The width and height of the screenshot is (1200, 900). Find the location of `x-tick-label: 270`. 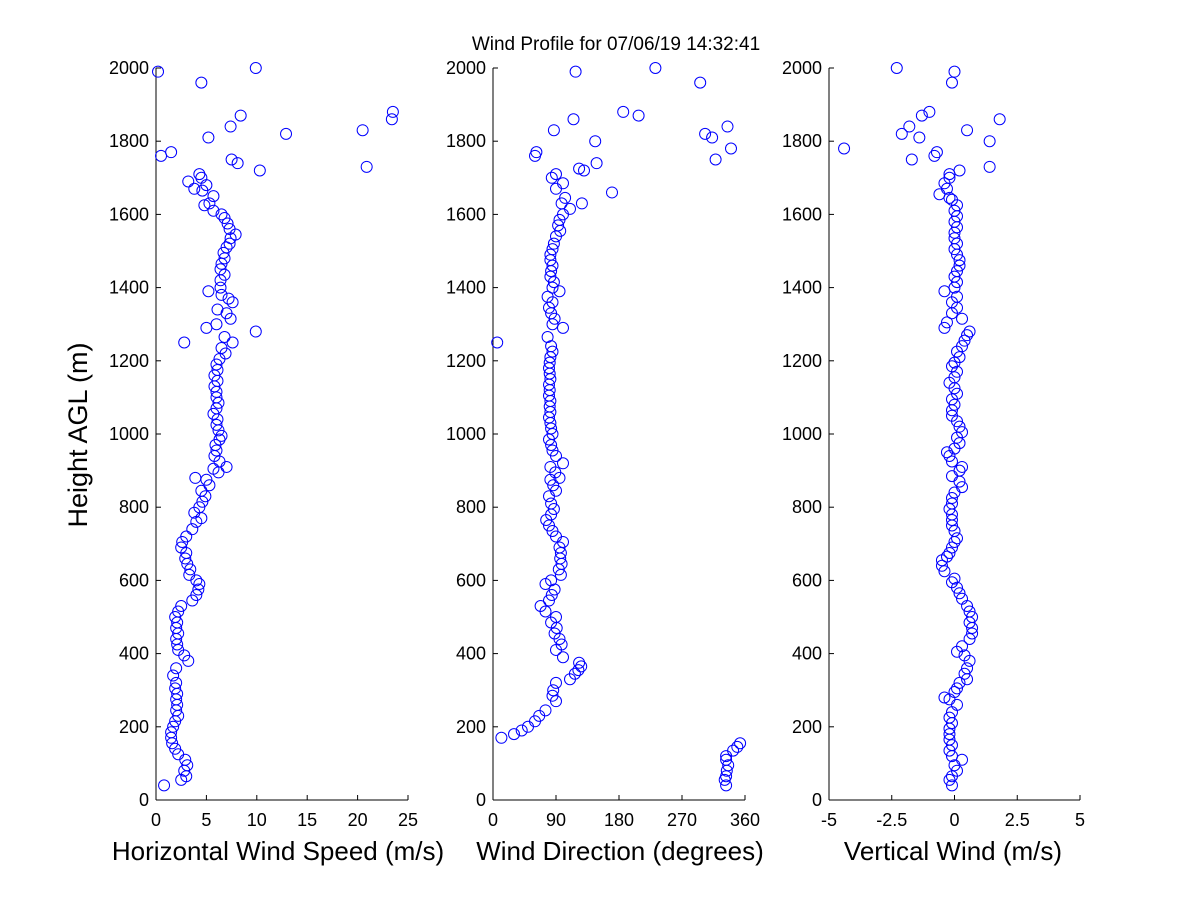

x-tick-label: 270 is located at coordinates (682, 820).